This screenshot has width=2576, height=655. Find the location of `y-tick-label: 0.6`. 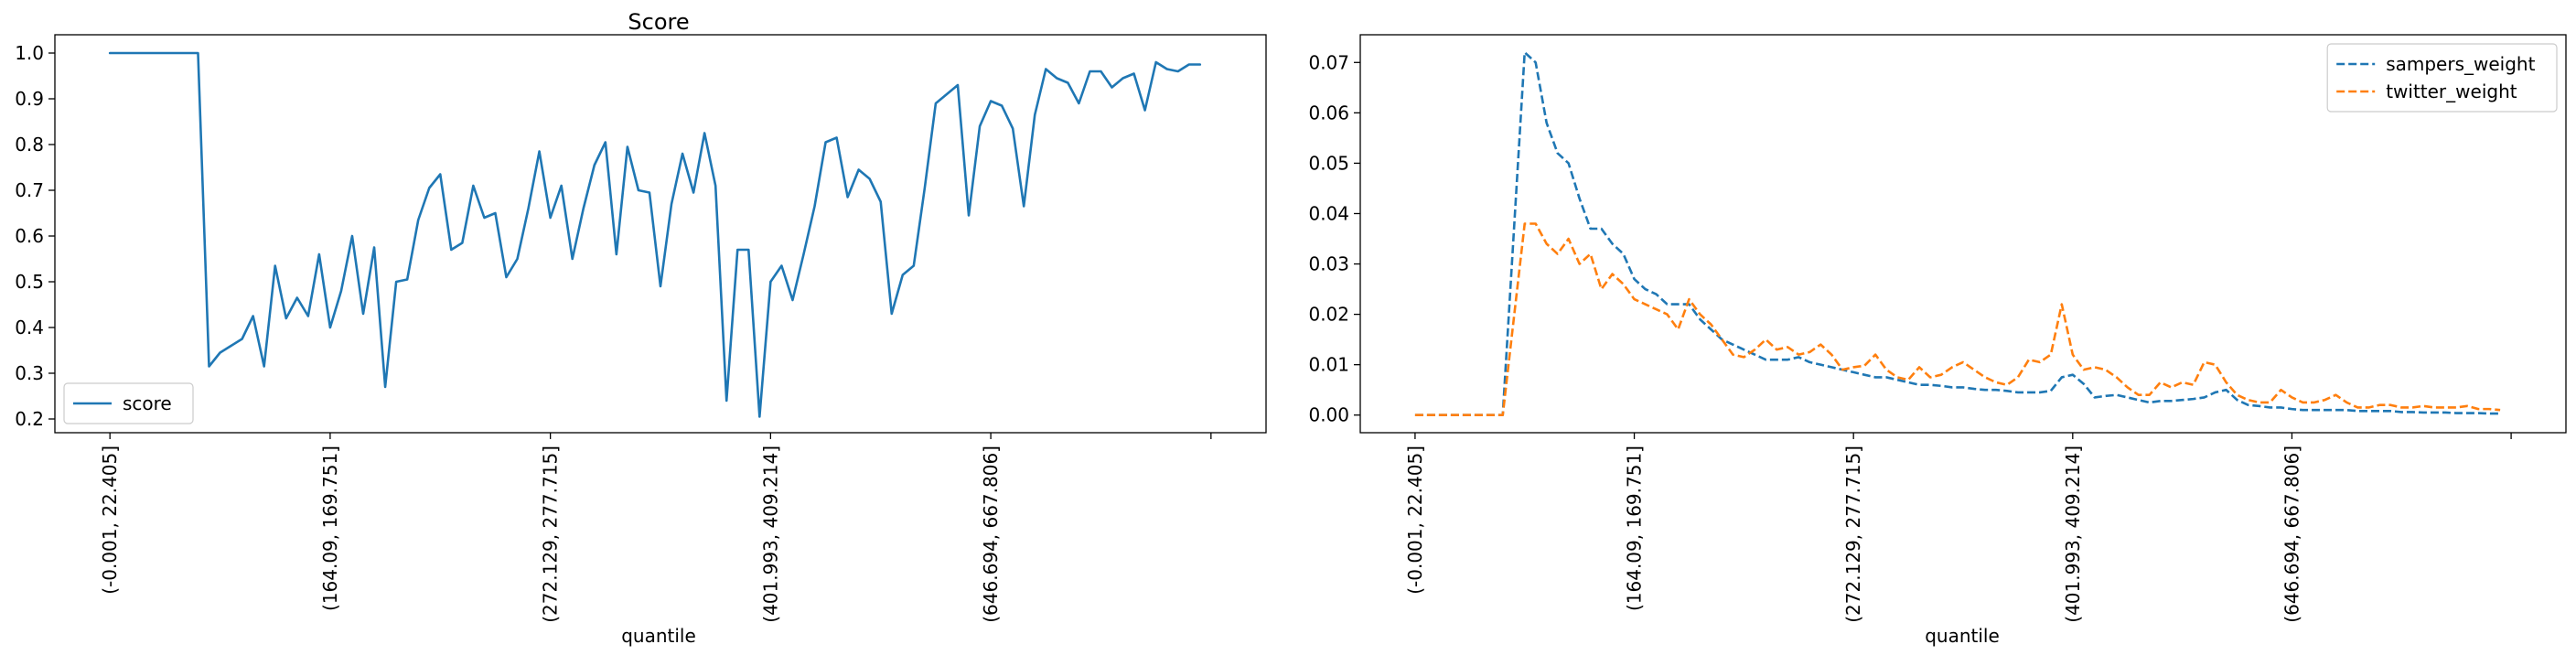

y-tick-label: 0.6 is located at coordinates (30, 236).